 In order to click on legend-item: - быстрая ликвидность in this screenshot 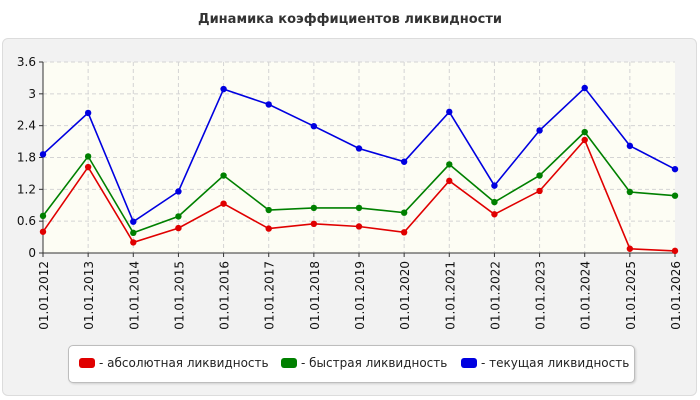, I will do `click(364, 363)`.